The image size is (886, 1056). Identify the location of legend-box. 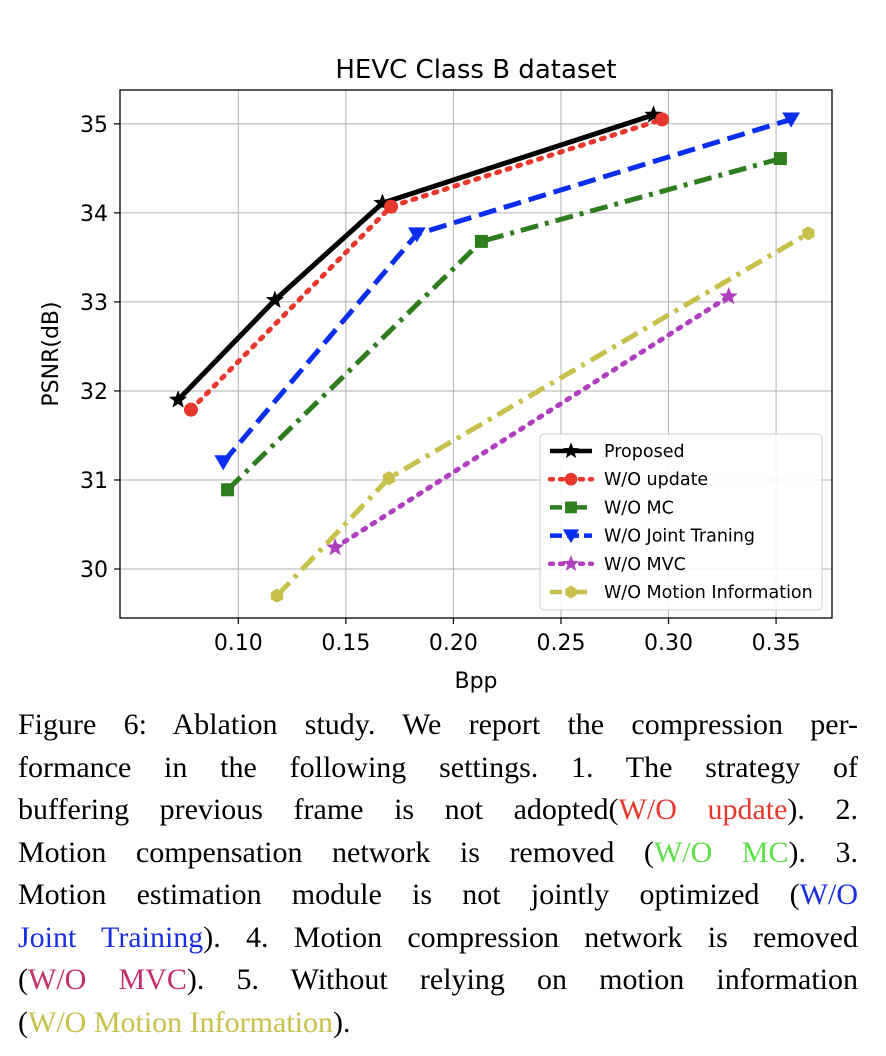
(681, 522).